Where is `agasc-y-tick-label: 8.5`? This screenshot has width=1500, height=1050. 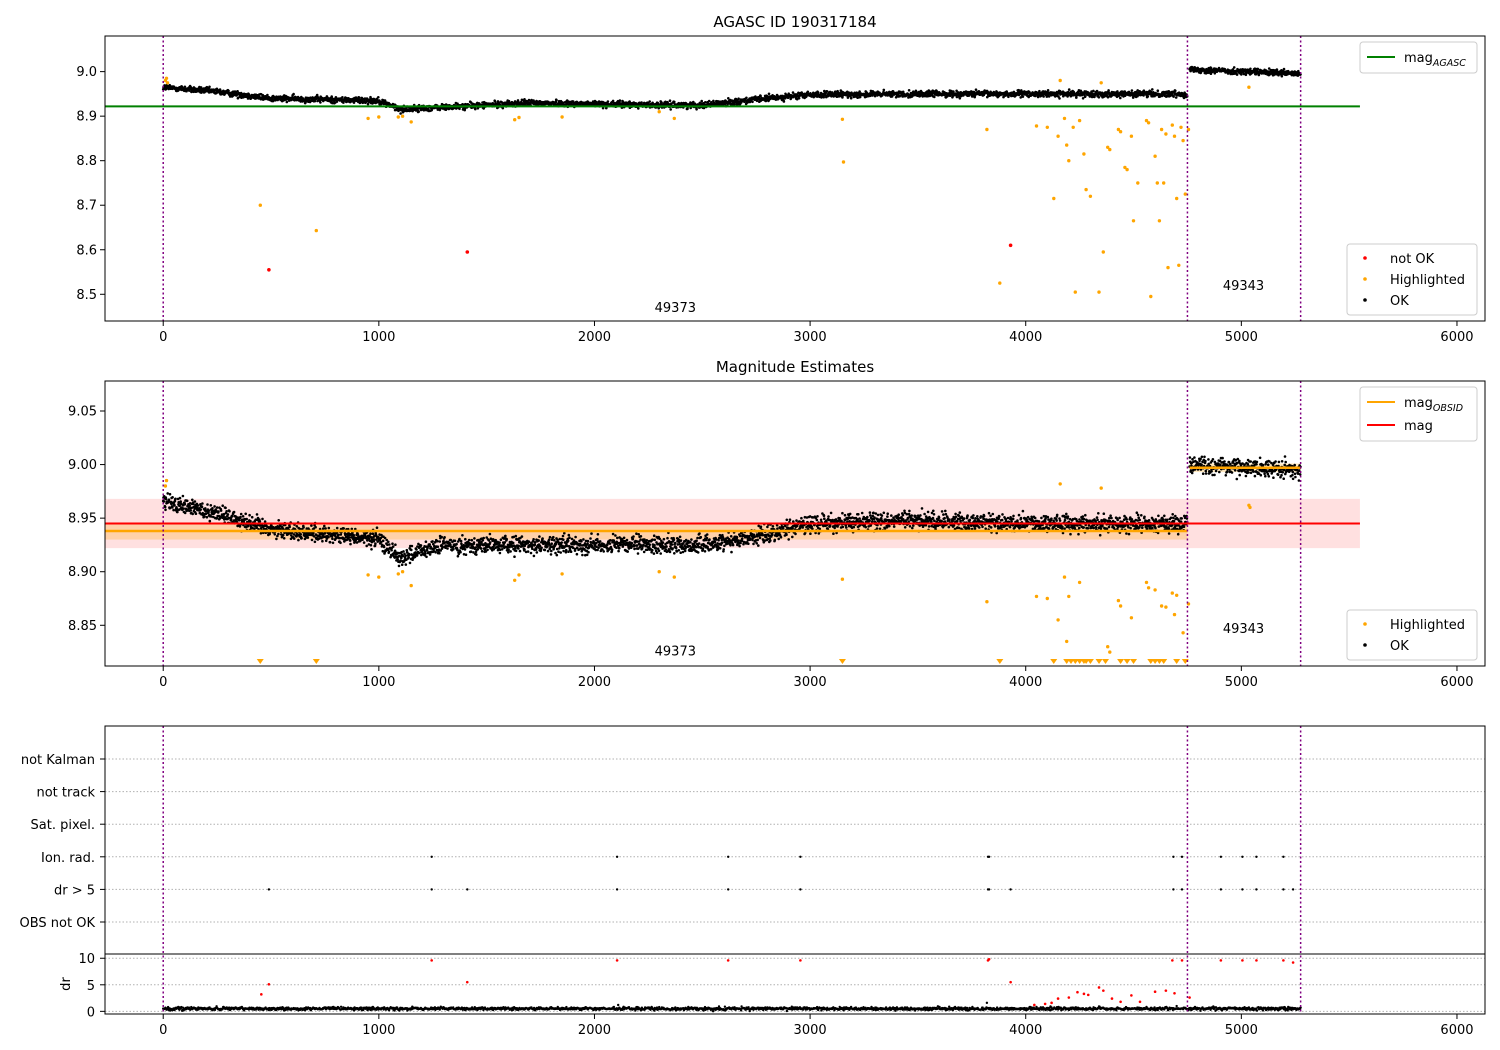
agasc-y-tick-label: 8.5 is located at coordinates (86, 295).